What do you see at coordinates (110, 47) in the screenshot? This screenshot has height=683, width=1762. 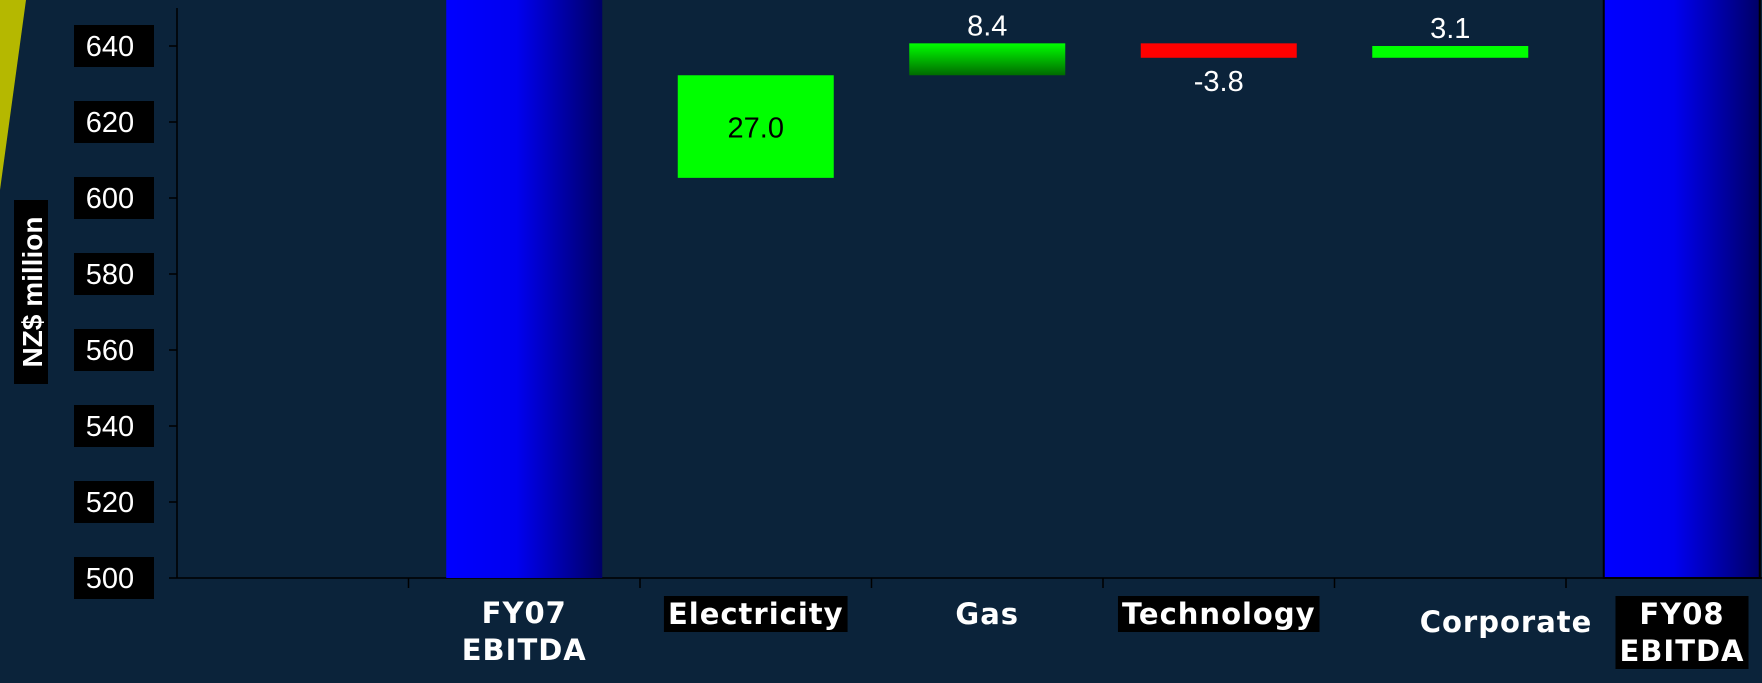 I see `y-tick-label: 640` at bounding box center [110, 47].